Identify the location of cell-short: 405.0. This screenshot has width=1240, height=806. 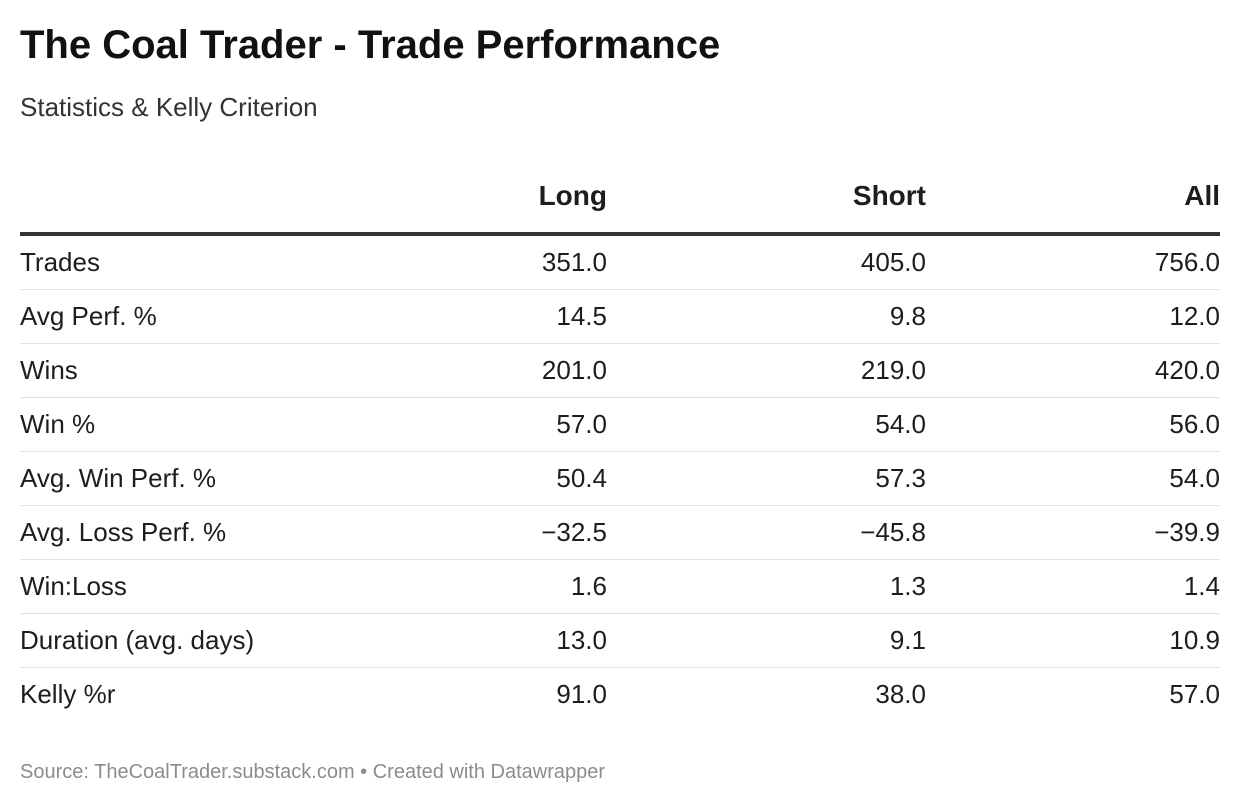
(766, 262).